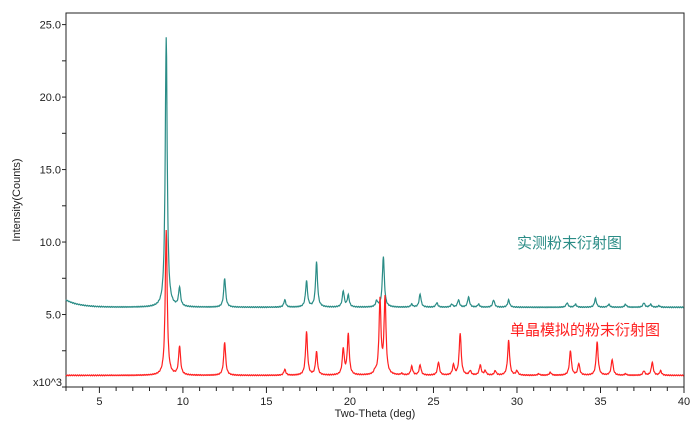 The height and width of the screenshot is (431, 700). Describe the element at coordinates (684, 402) in the screenshot. I see `x-tick-label: 40` at that location.